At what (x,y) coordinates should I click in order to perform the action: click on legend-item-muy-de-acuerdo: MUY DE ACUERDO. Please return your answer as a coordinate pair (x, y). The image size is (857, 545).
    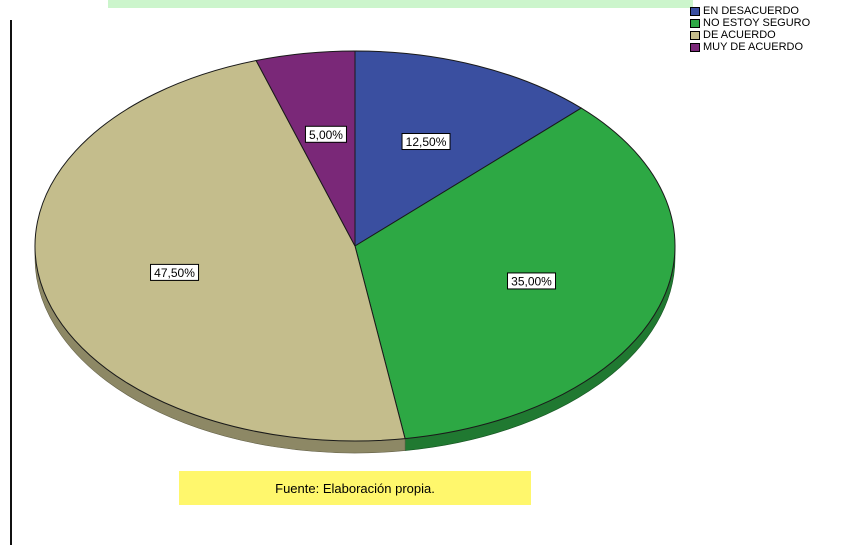
    Looking at the image, I should click on (750, 47).